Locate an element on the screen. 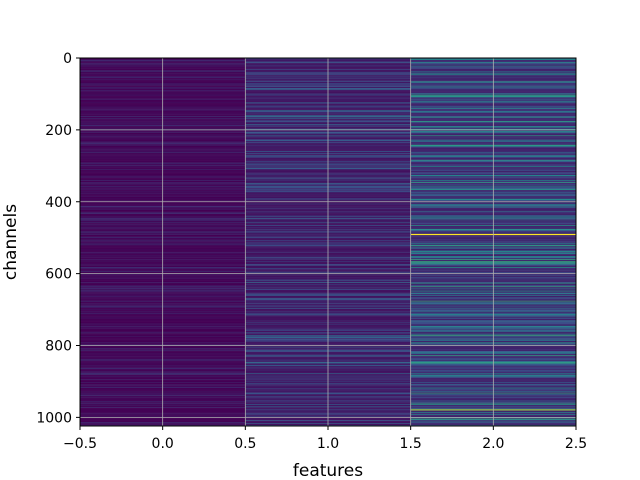 Image resolution: width=640 pixels, height=480 pixels. x-tick-label: −0.5 is located at coordinates (80, 444).